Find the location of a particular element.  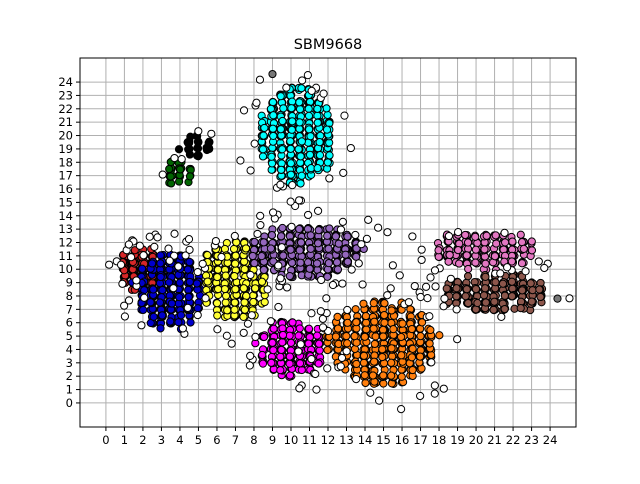

x-tick-label: 21 is located at coordinates (494, 440).